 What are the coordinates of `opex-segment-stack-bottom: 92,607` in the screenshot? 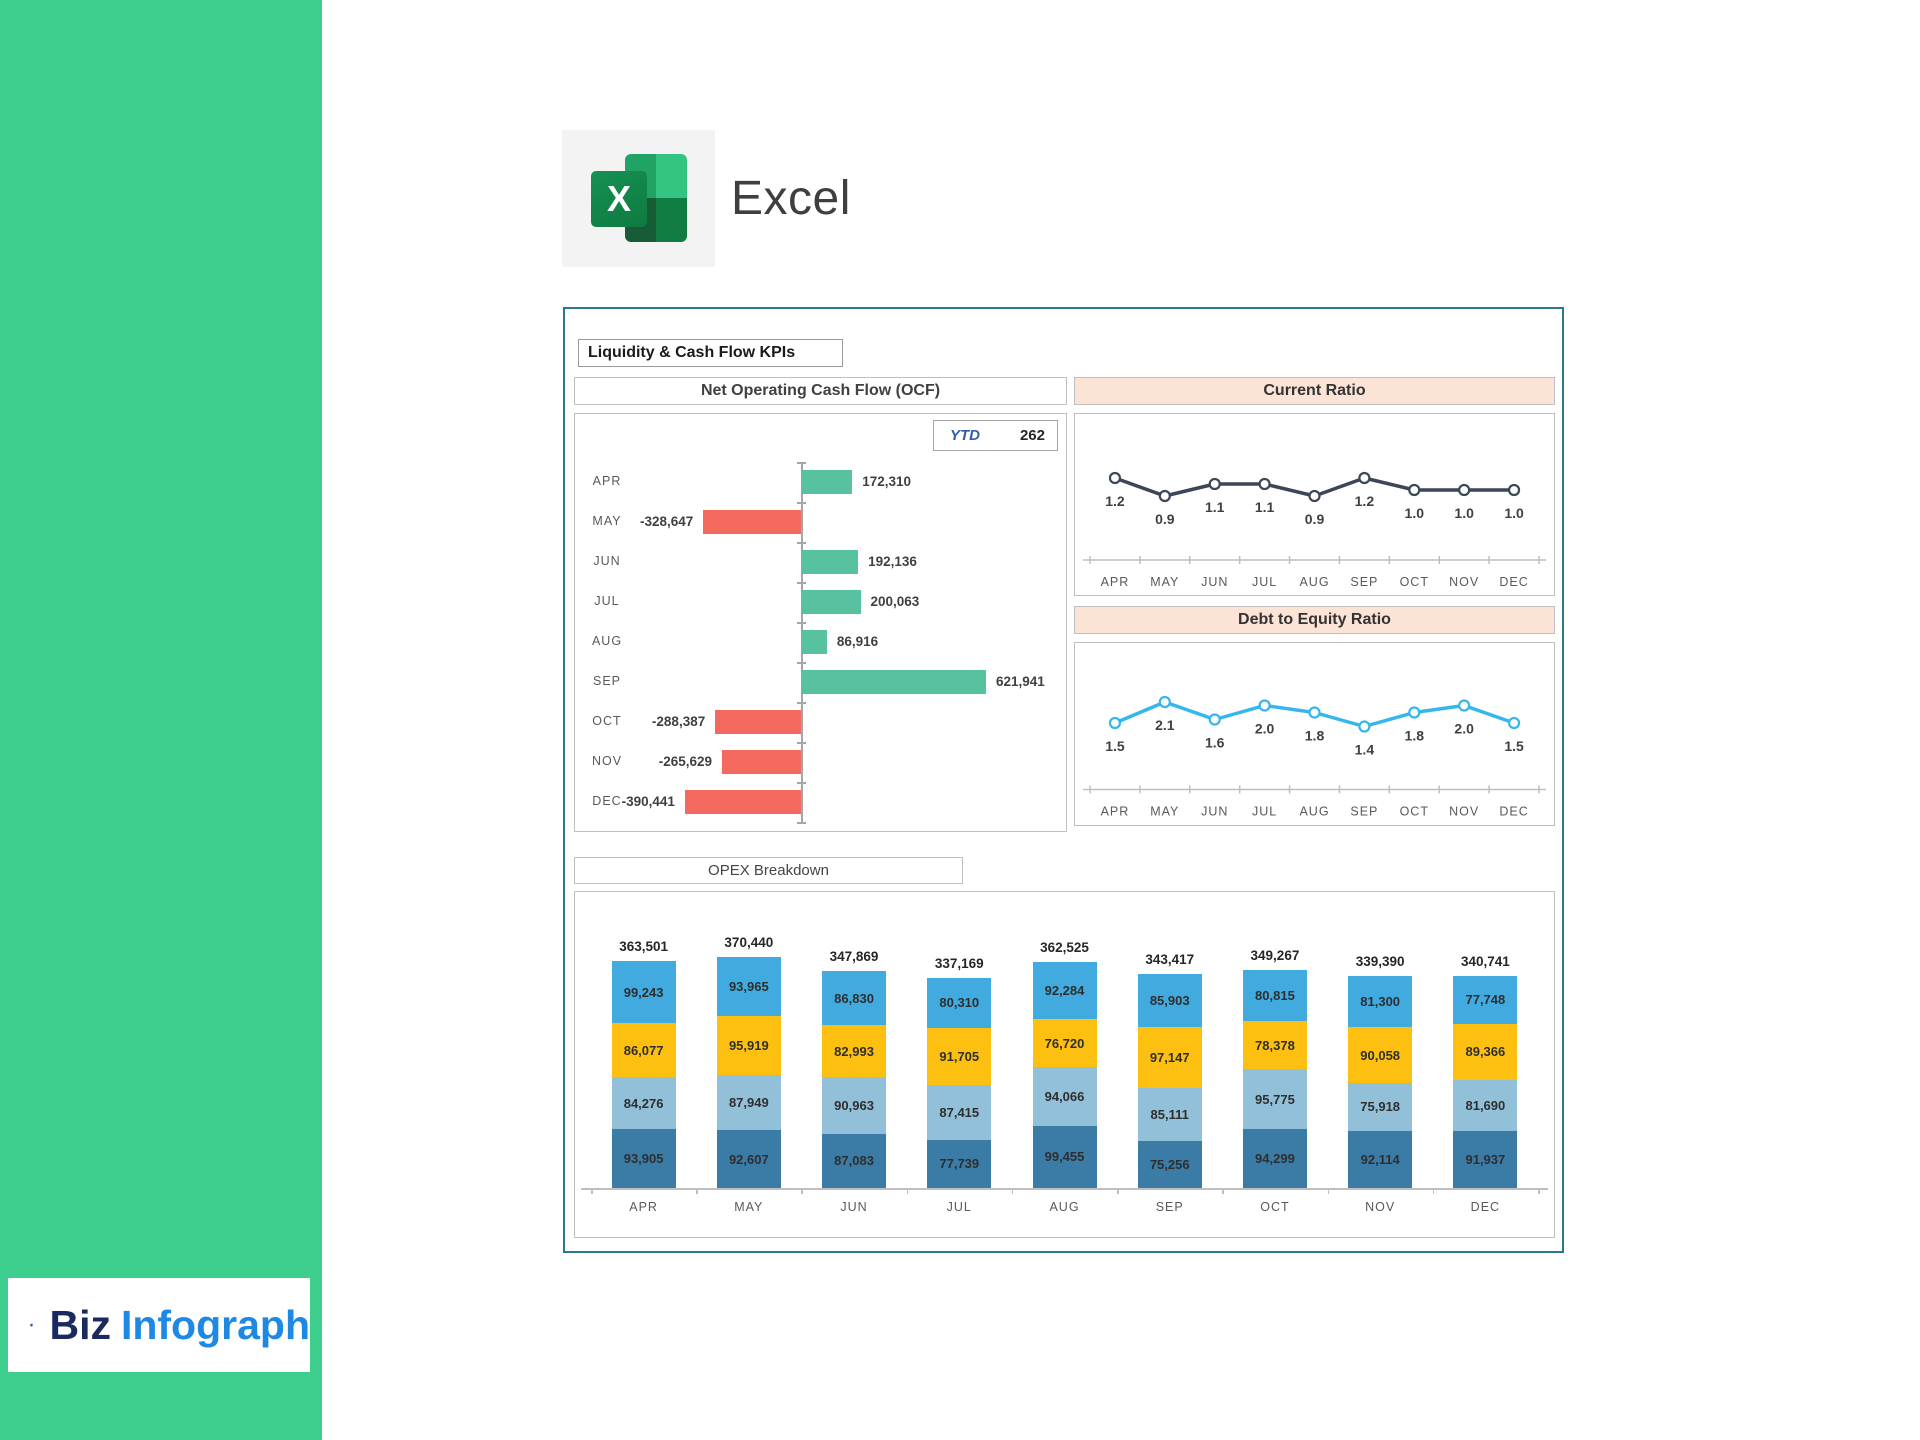 It's located at (748, 1159).